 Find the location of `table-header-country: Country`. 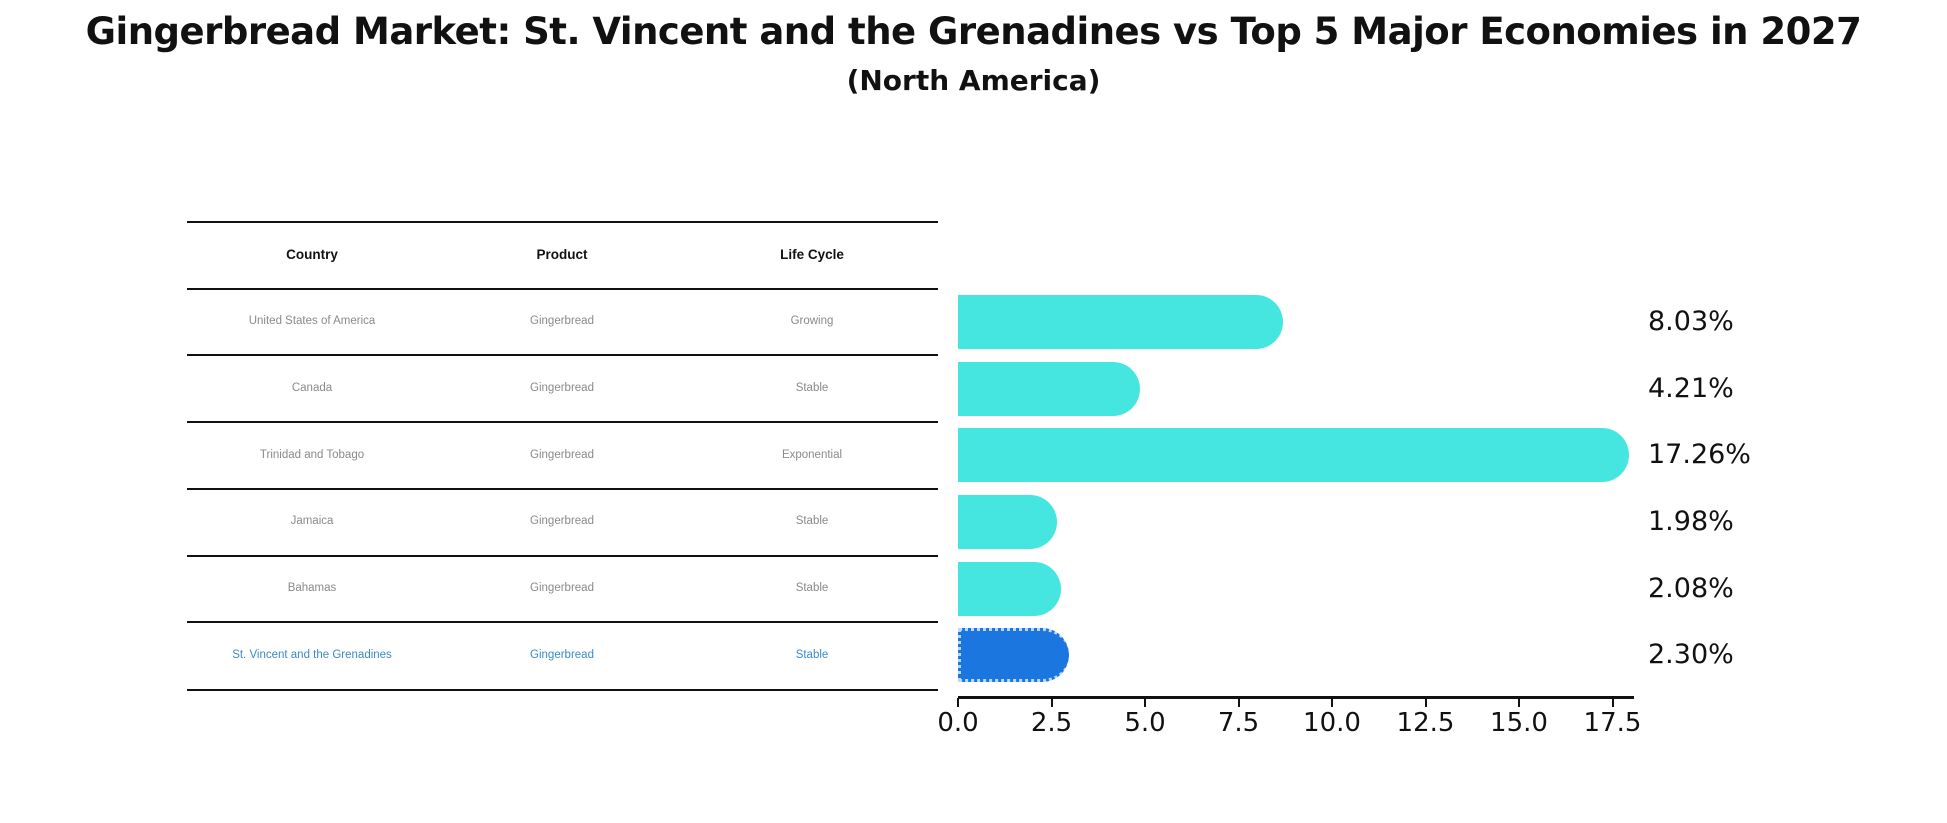

table-header-country: Country is located at coordinates (312, 254).